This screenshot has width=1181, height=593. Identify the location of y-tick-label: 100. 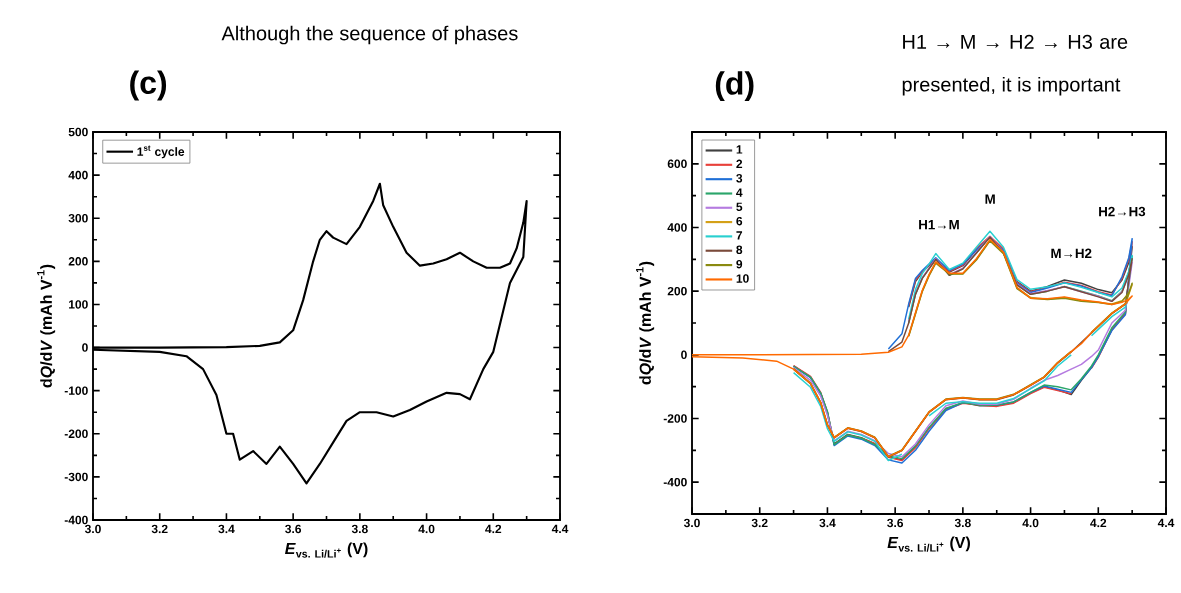
(78, 304).